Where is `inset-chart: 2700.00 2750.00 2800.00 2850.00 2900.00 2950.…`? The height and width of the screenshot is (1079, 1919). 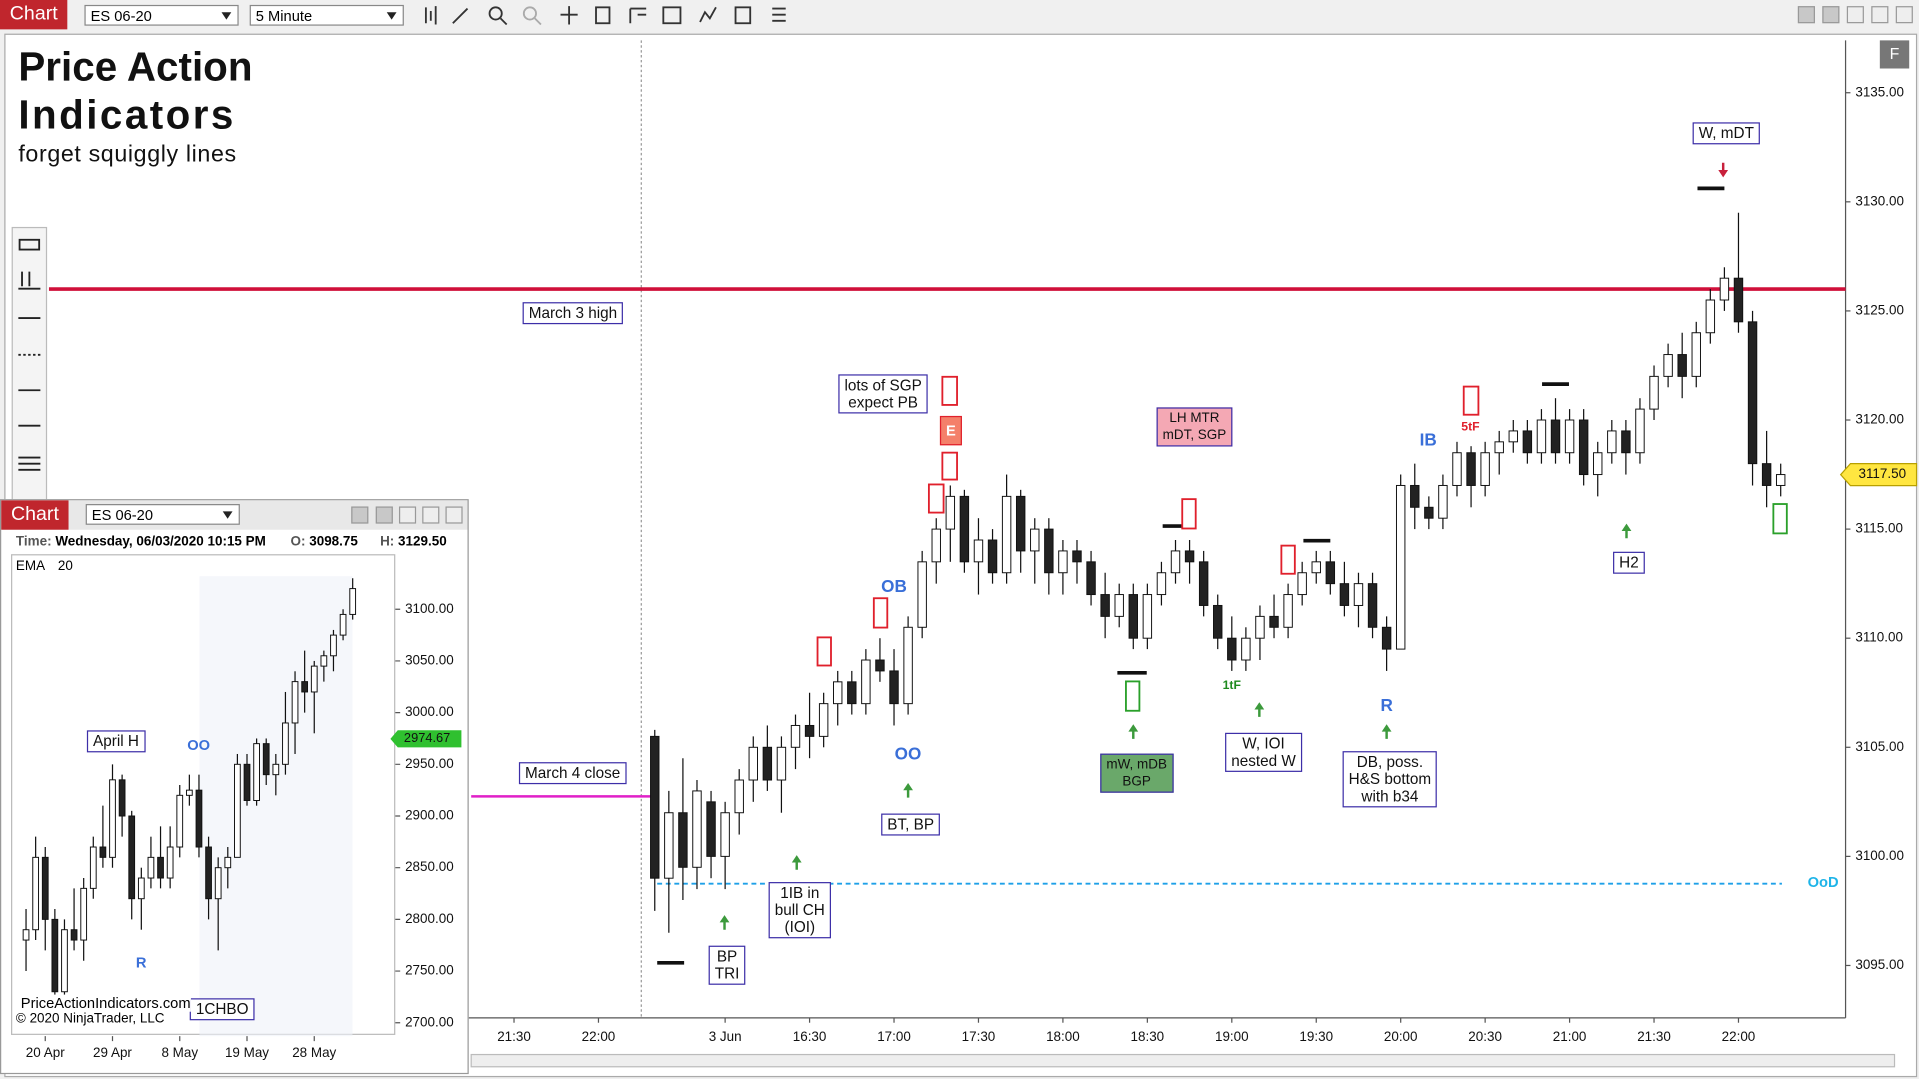
inset-chart: 2700.00 2750.00 2800.00 2850.00 2900.00 2950.… is located at coordinates (242, 818).